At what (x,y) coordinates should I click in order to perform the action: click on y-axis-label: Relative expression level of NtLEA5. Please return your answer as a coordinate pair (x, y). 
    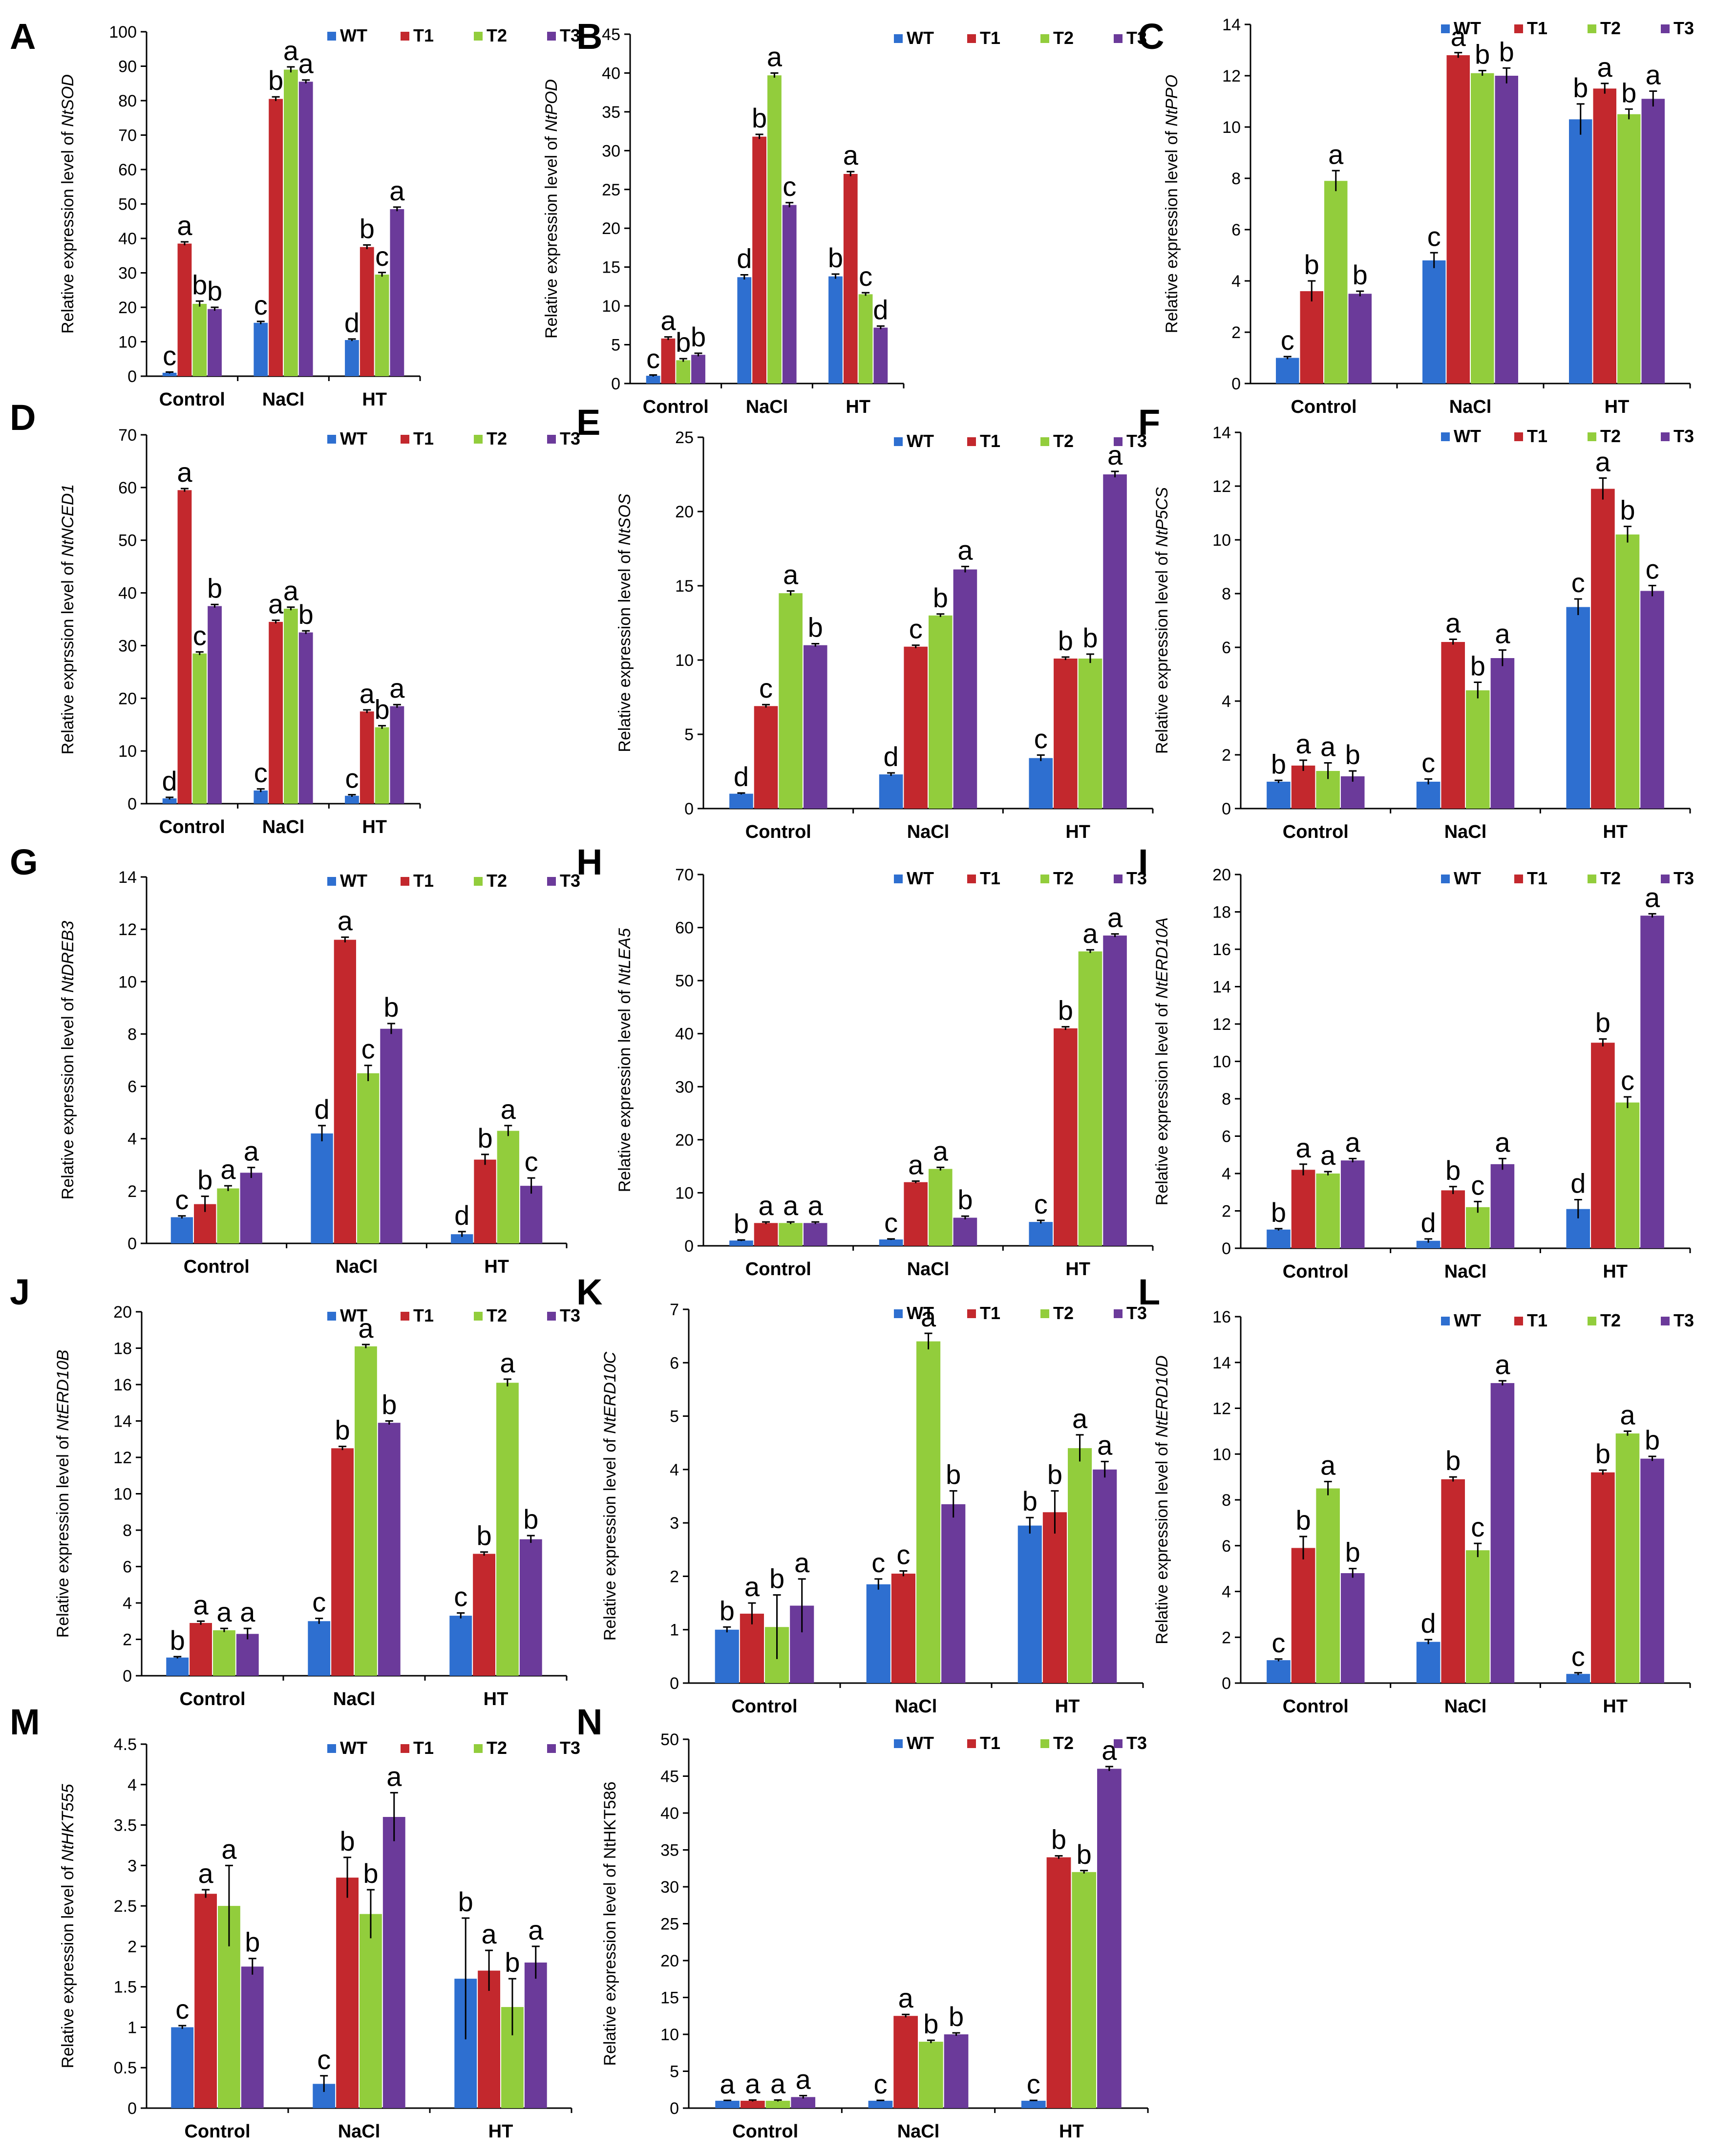
    Looking at the image, I should click on (624, 1060).